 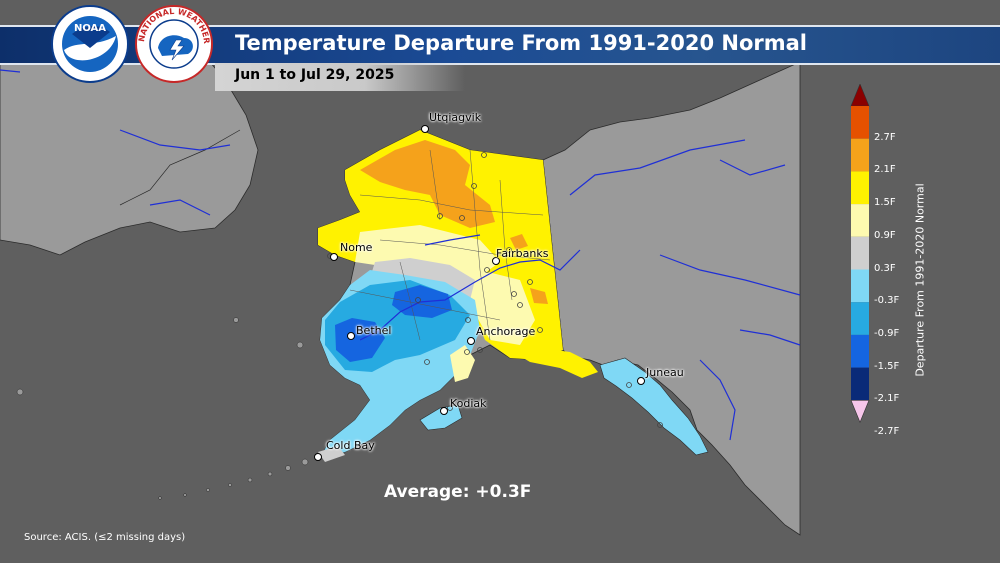 What do you see at coordinates (887, 399) in the screenshot?
I see `colorbar-tick-label: -2.1F` at bounding box center [887, 399].